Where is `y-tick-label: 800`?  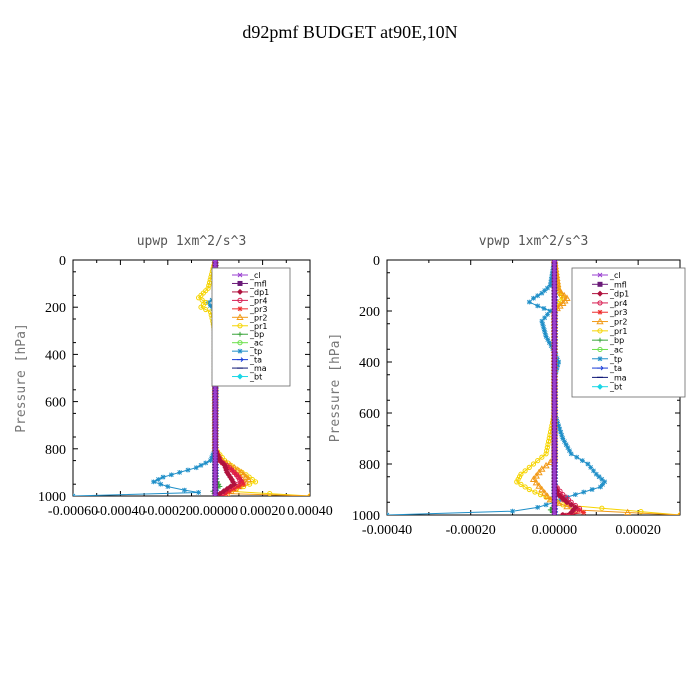 y-tick-label: 800 is located at coordinates (55, 450).